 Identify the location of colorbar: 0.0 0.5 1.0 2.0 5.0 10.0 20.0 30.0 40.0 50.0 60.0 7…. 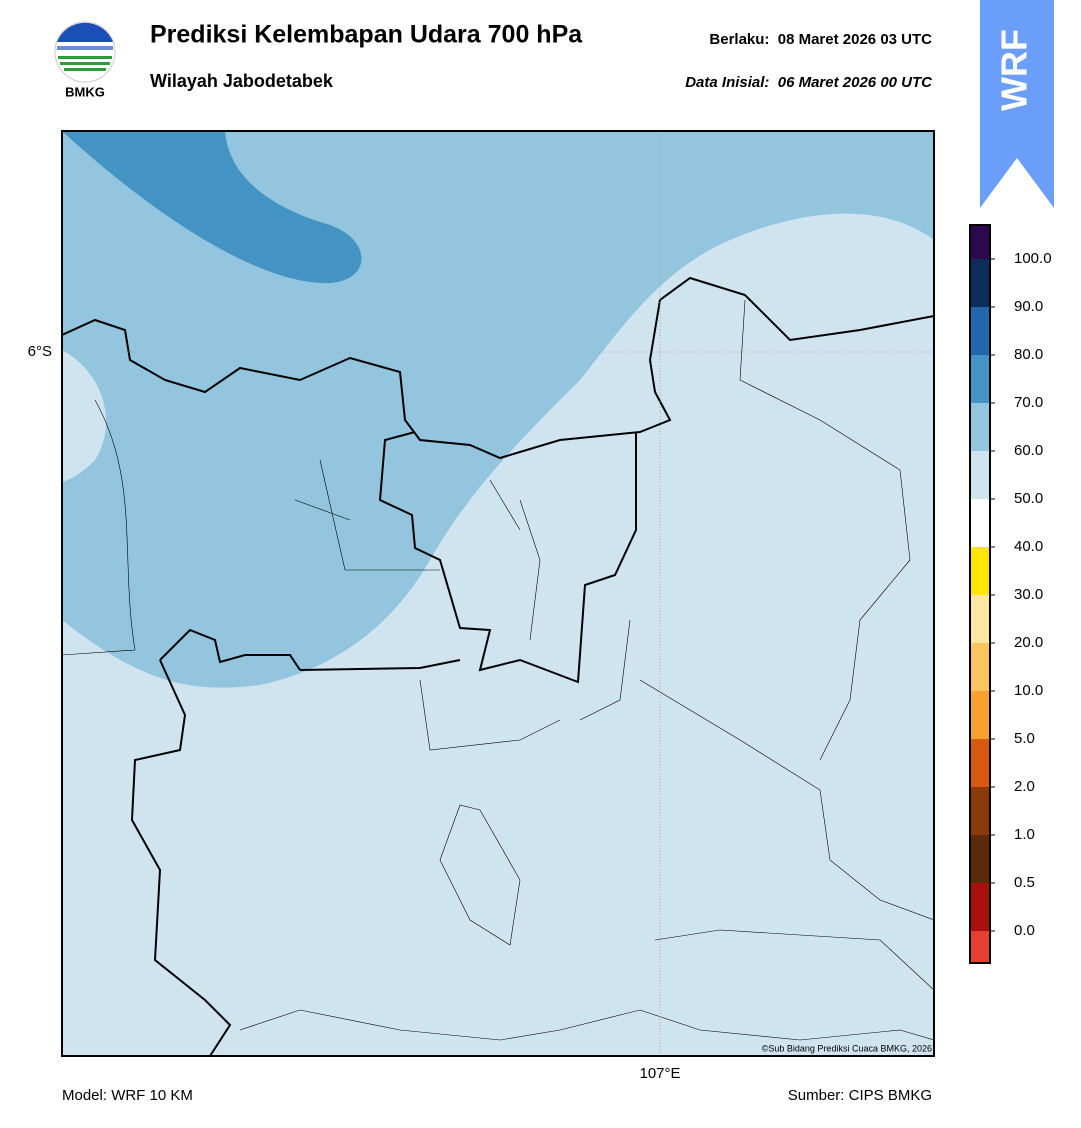
(1010, 594).